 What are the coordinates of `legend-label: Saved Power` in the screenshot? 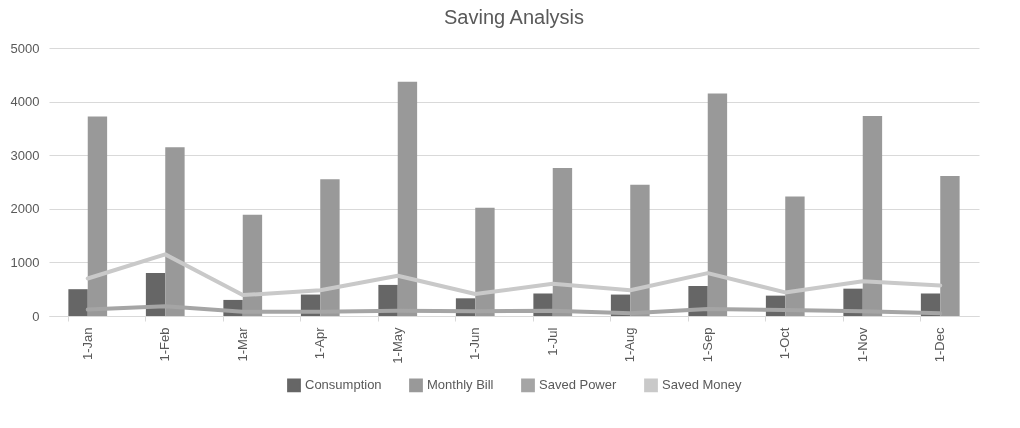 It's located at (578, 385).